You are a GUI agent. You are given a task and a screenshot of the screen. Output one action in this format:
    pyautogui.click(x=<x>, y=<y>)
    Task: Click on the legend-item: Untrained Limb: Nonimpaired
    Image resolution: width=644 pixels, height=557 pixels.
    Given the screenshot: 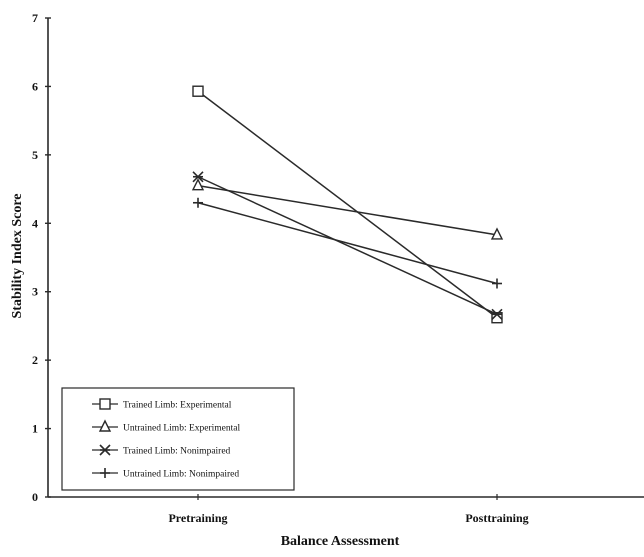 What is the action you would take?
    pyautogui.click(x=165, y=474)
    